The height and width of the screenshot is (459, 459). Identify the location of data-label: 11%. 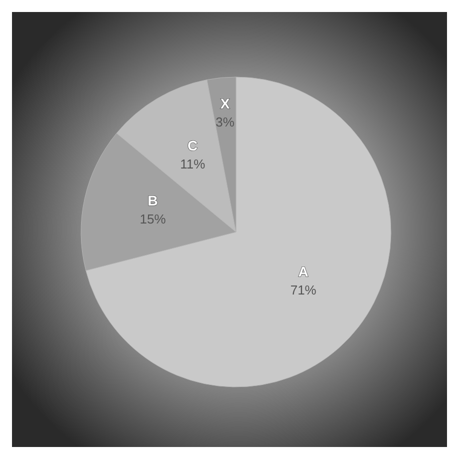
(193, 164).